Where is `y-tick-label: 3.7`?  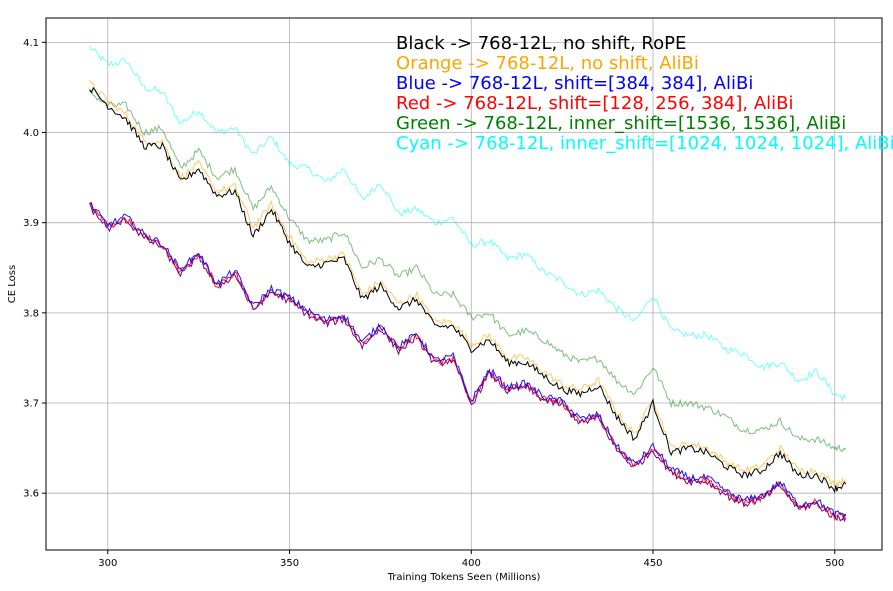 y-tick-label: 3.7 is located at coordinates (31, 404).